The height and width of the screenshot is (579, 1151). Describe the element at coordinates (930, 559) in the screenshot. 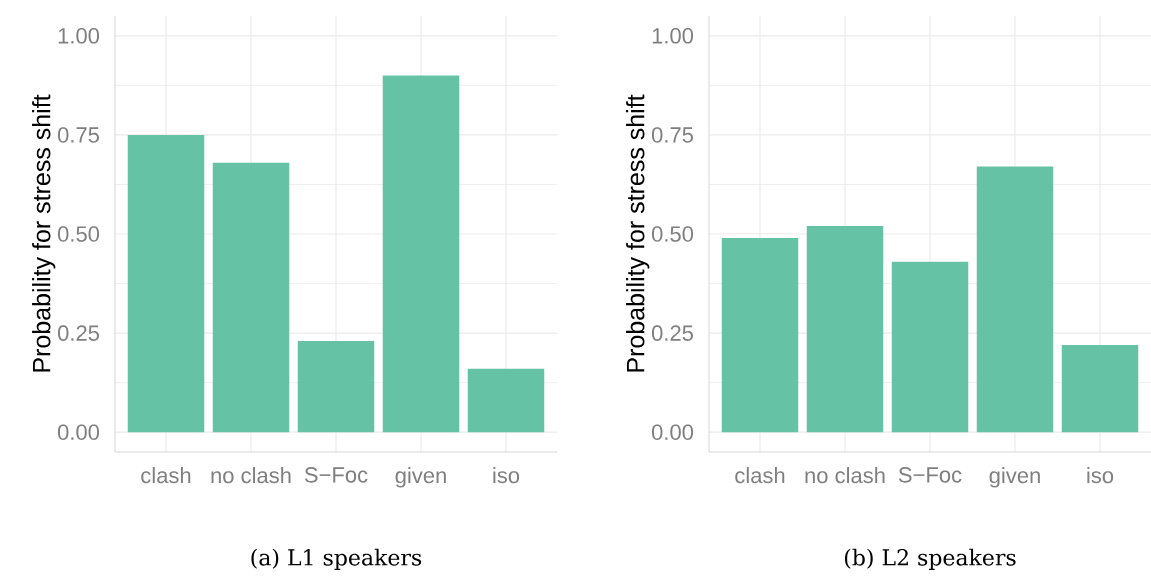

I see `text: (b) L2 speakers` at that location.